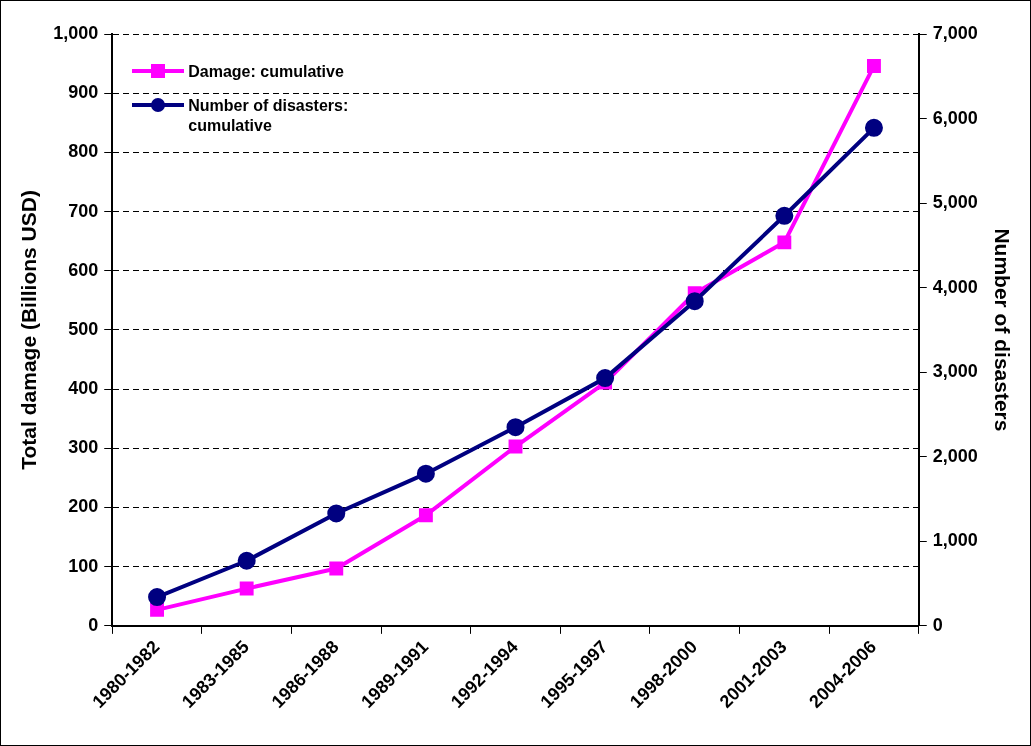 The height and width of the screenshot is (746, 1031). Describe the element at coordinates (83, 565) in the screenshot. I see `y-tick-label: 100` at that location.